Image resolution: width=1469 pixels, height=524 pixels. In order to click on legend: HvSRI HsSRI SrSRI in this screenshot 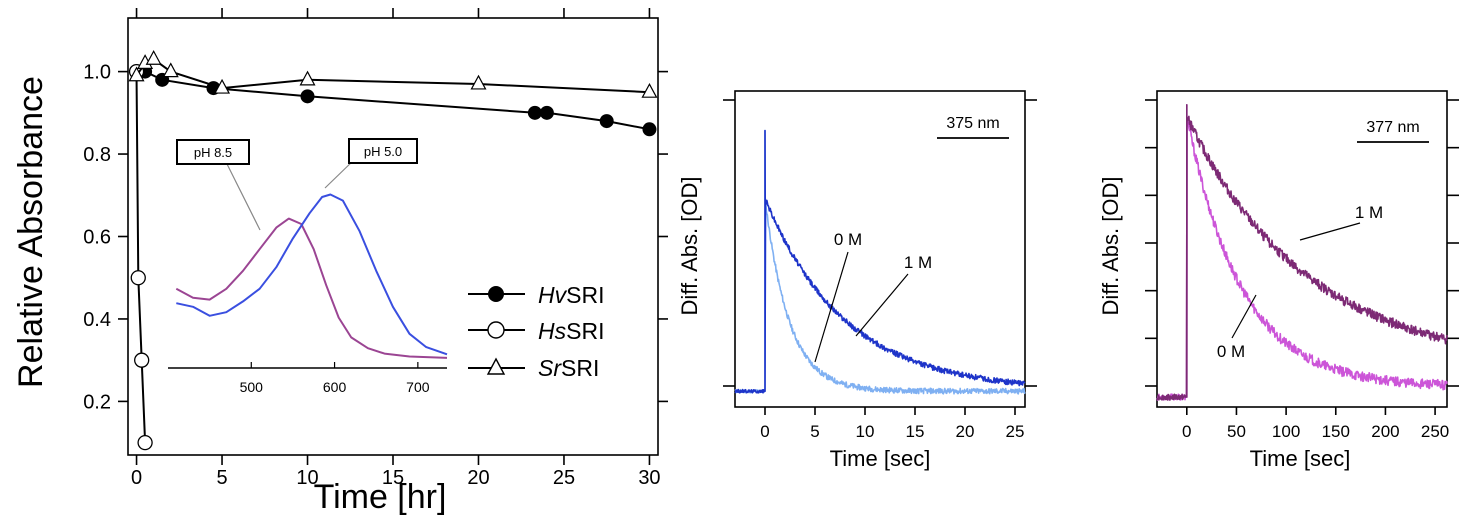, I will do `click(536, 331)`.